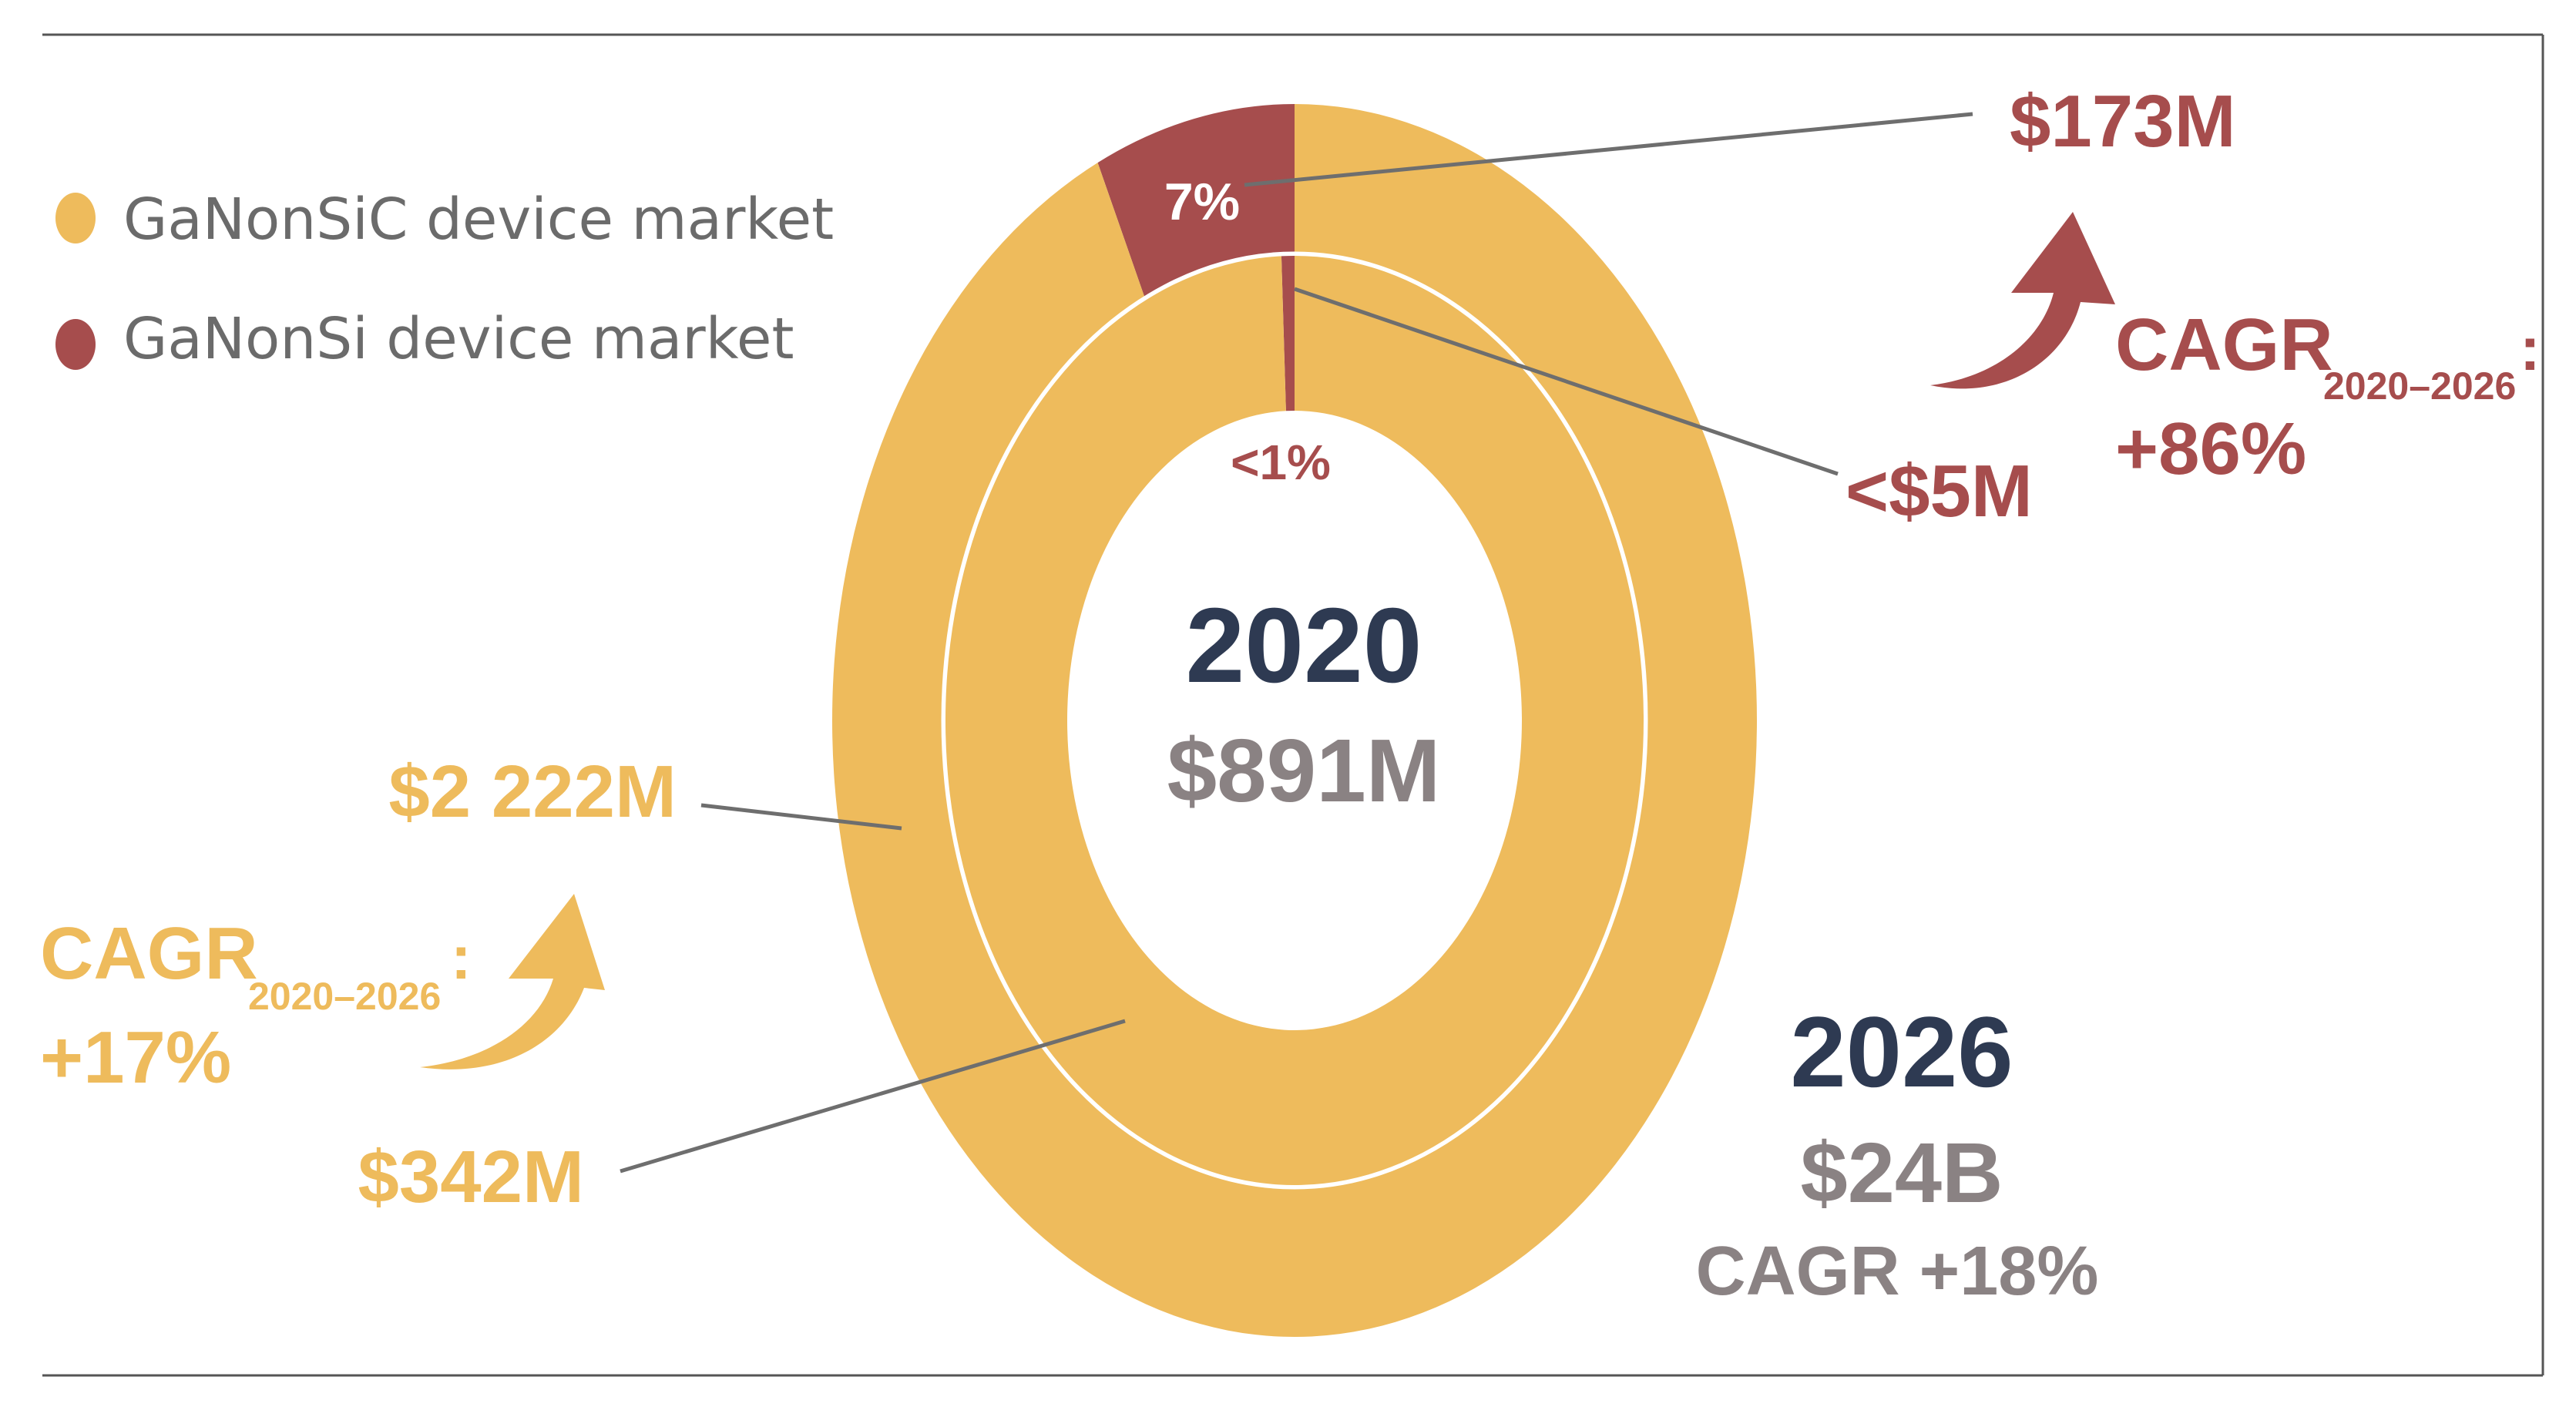 Image resolution: width=2576 pixels, height=1407 pixels. Describe the element at coordinates (1901, 1052) in the screenshot. I see `year-2026: 2026` at that location.